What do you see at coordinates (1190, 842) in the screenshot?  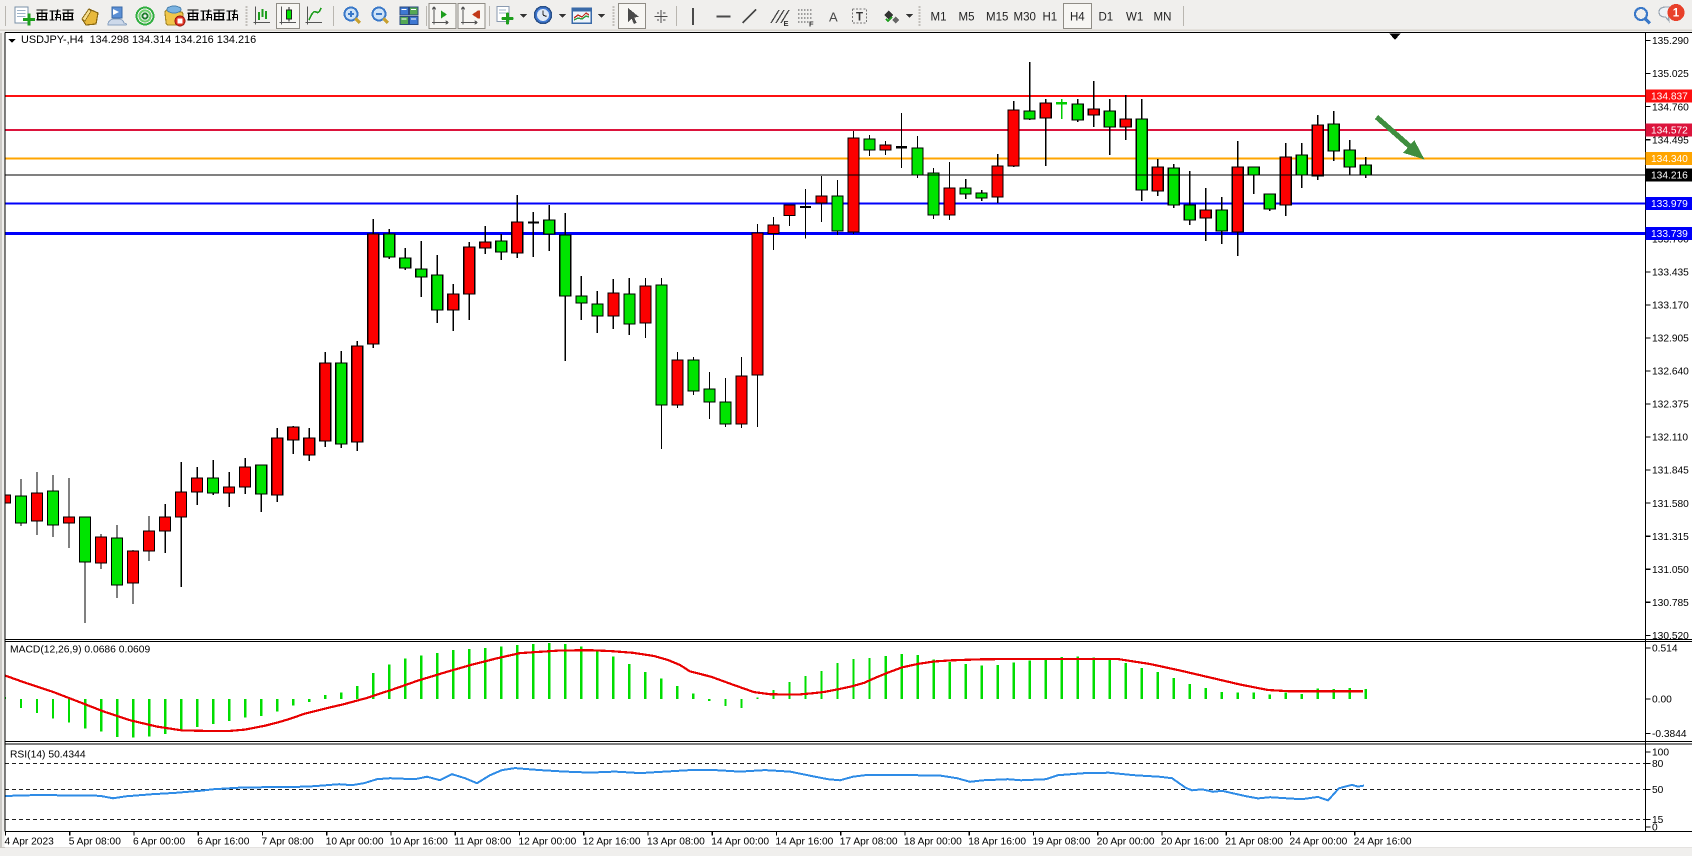 I see `svg-text: 20 Apr 16:00` at bounding box center [1190, 842].